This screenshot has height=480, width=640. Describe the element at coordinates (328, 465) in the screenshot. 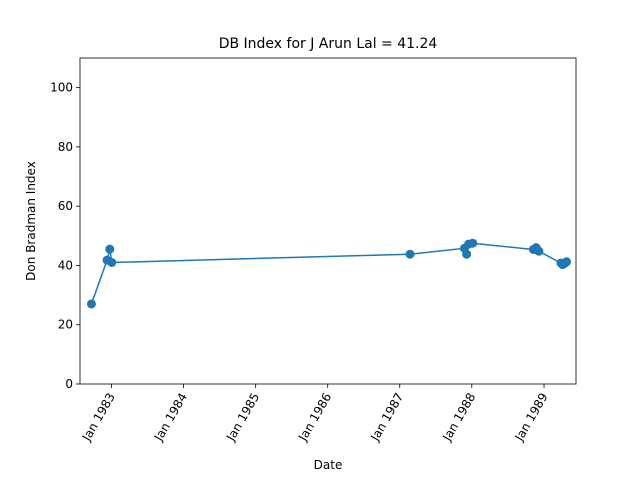

I see `x-axis-title: Date` at that location.